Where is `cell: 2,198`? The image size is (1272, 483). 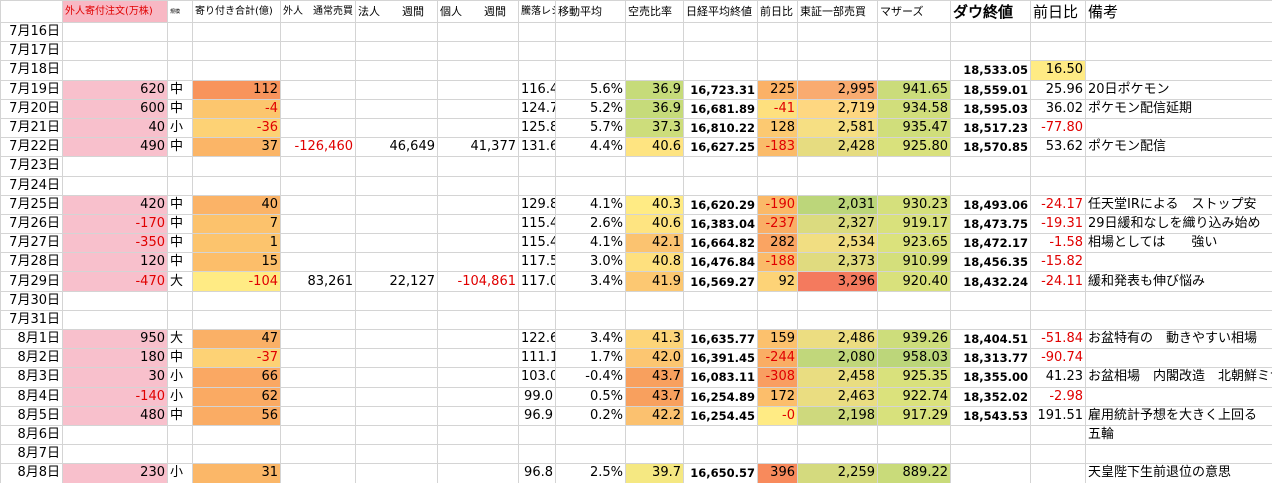 cell: 2,198 is located at coordinates (837, 415).